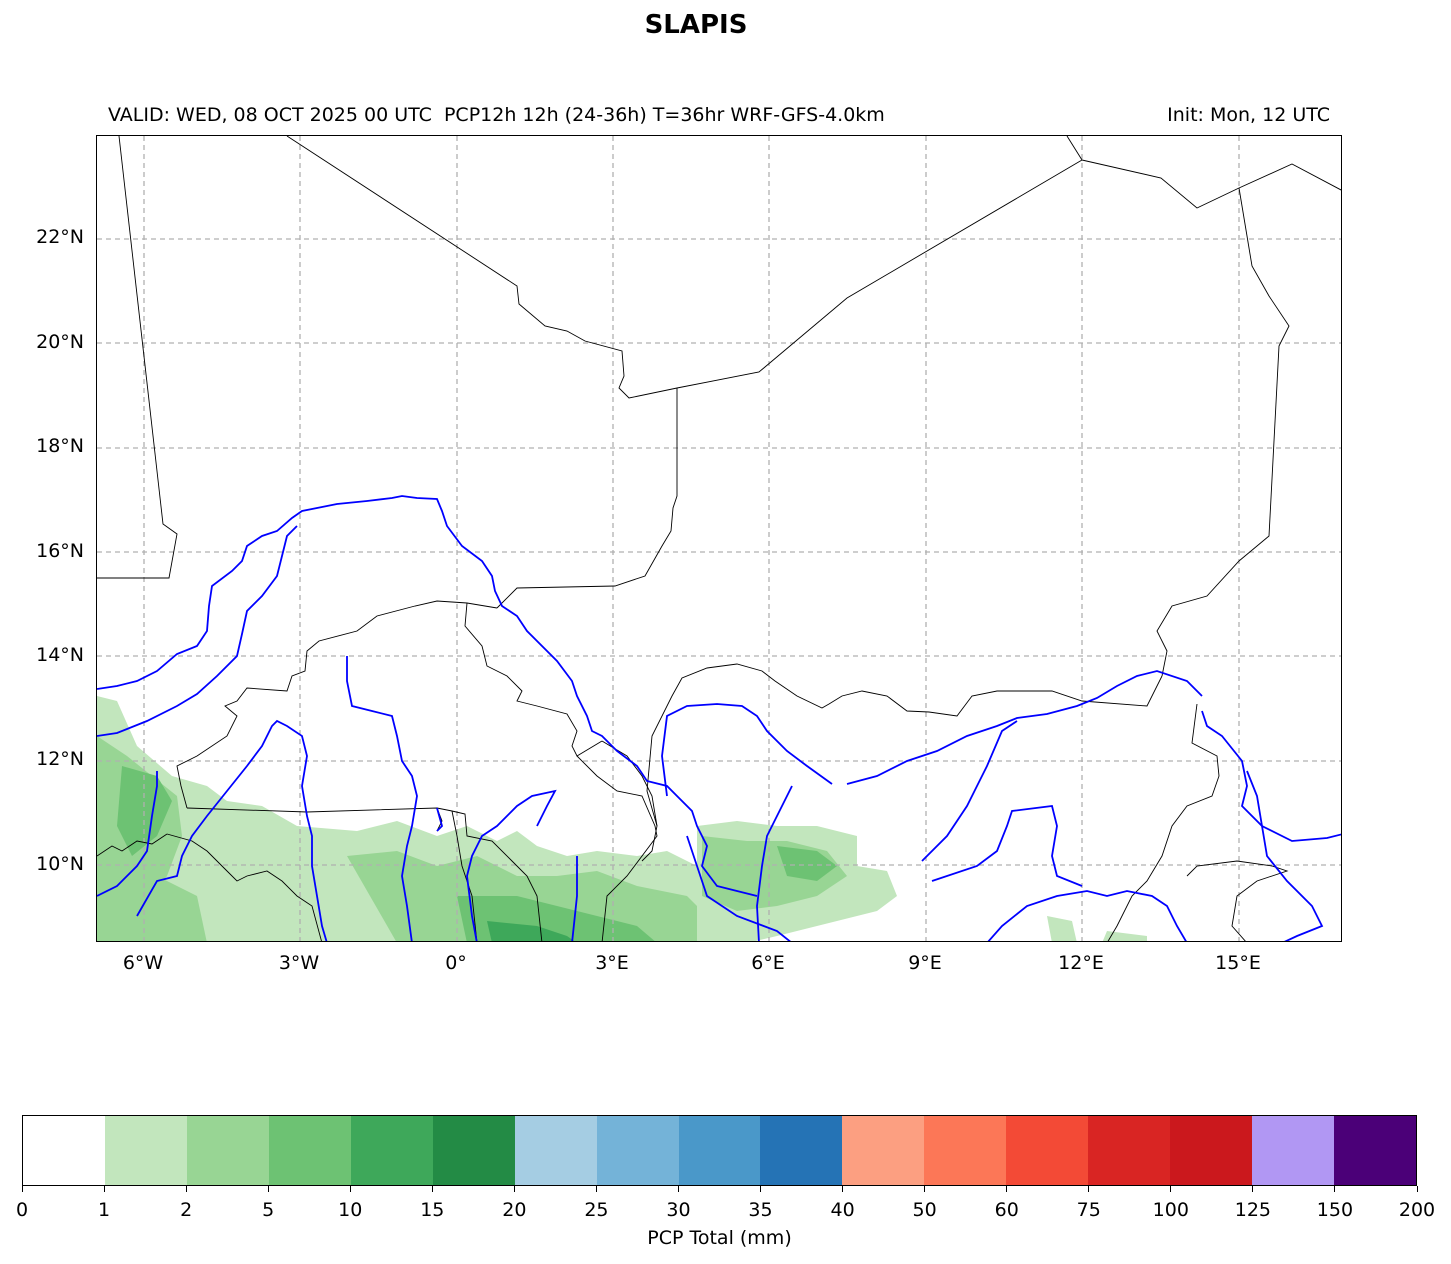  I want to click on colorbar-tick-label: 0, so click(22, 1210).